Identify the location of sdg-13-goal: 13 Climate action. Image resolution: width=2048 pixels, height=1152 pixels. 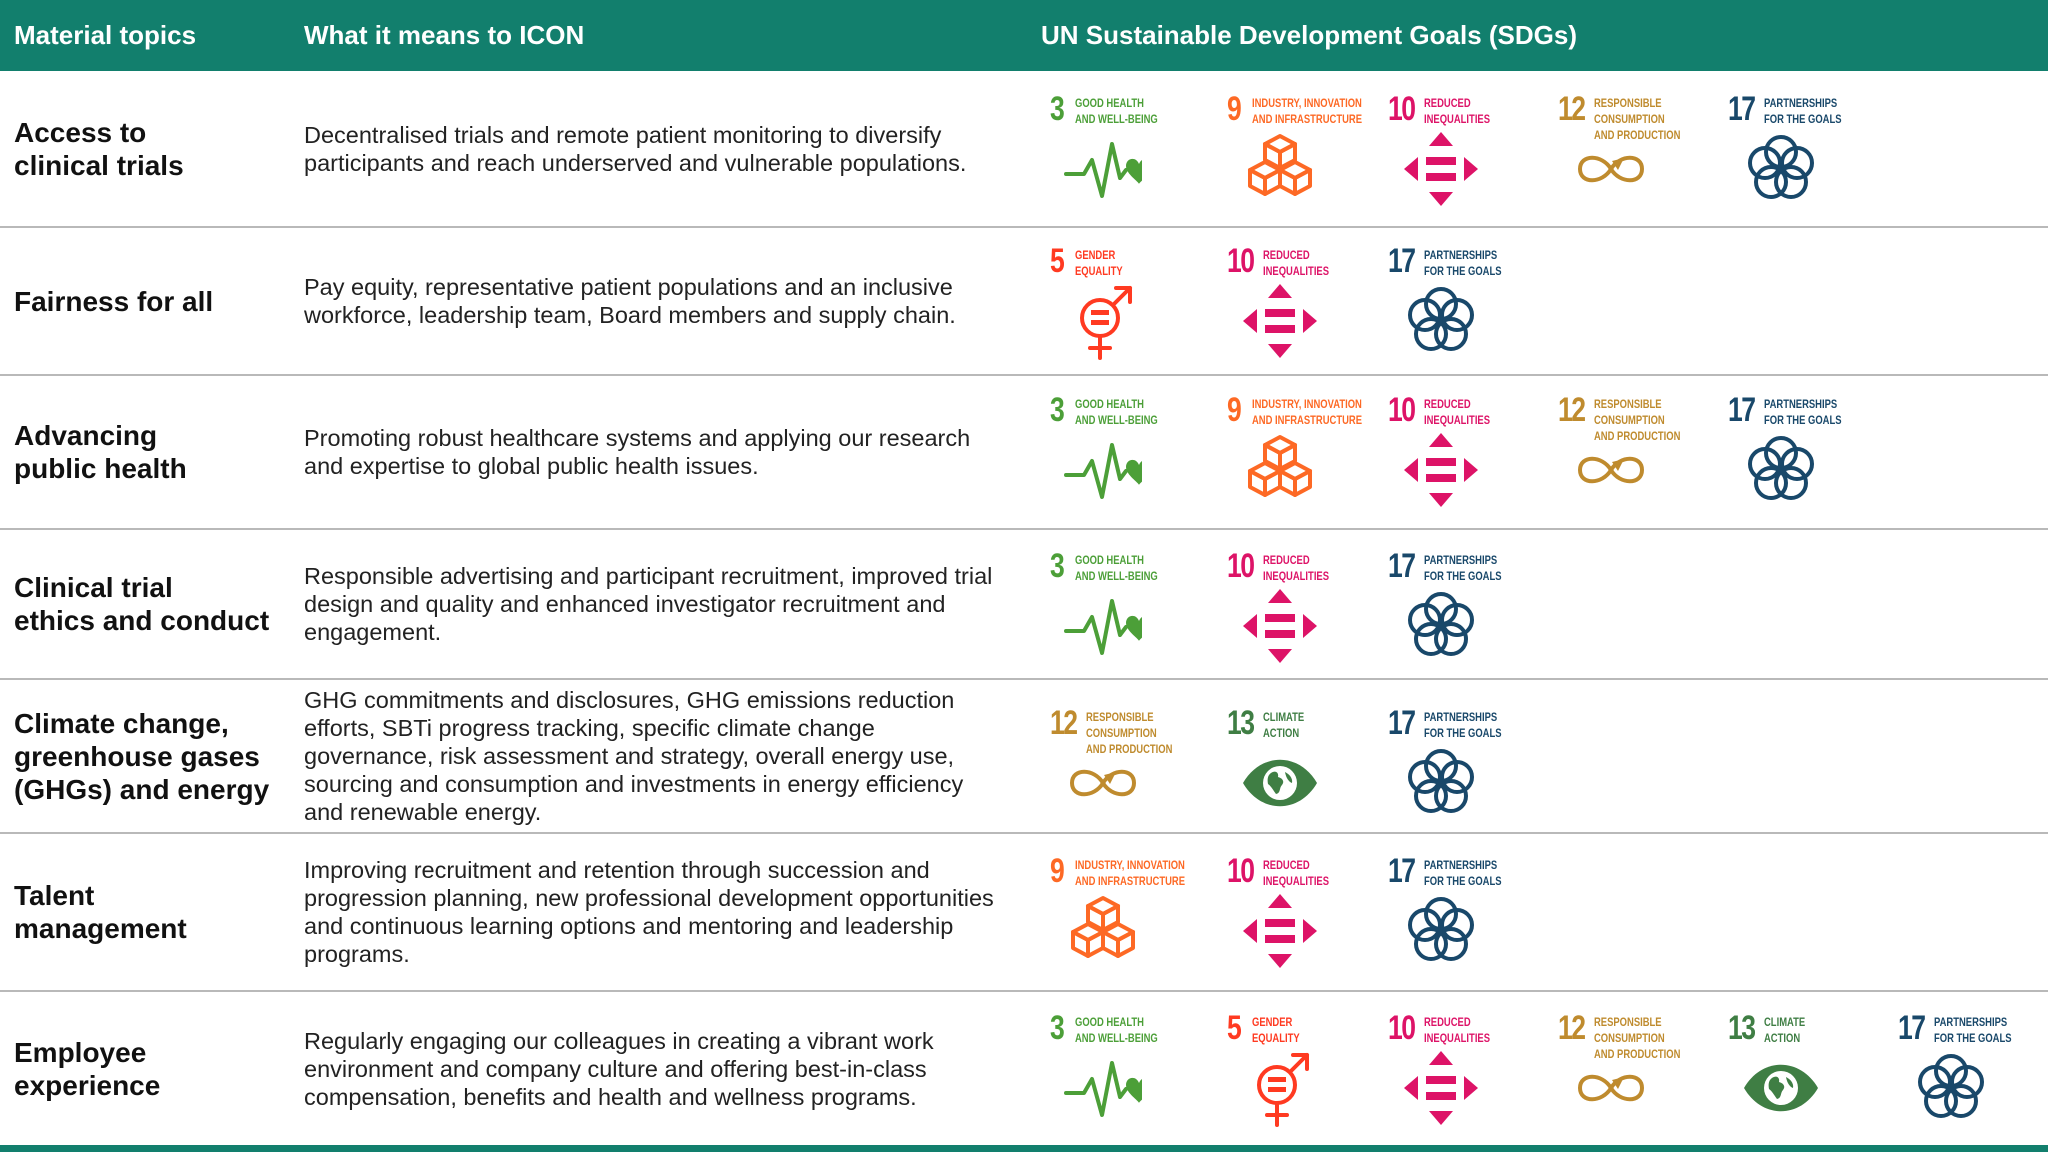
(1302, 764).